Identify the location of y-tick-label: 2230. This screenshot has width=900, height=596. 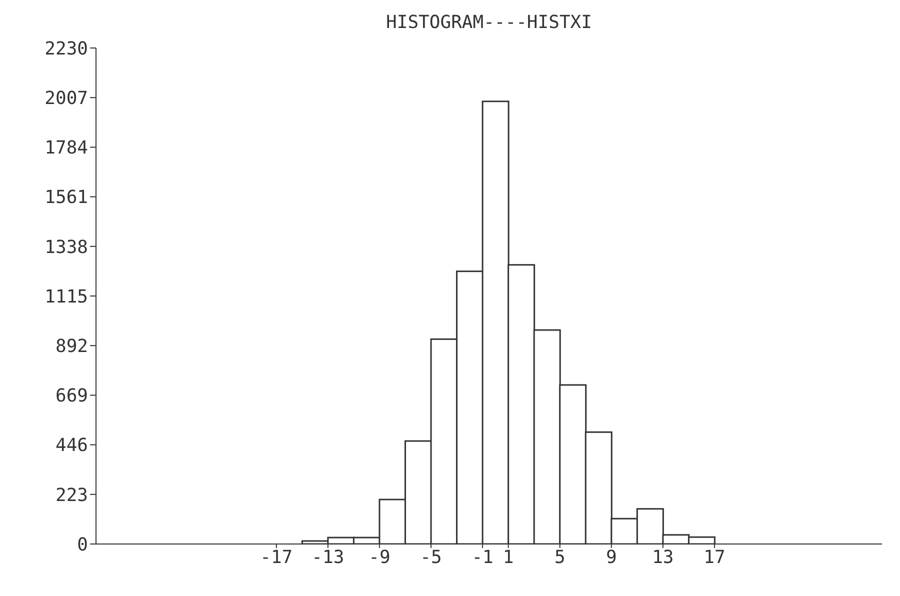
(66, 49).